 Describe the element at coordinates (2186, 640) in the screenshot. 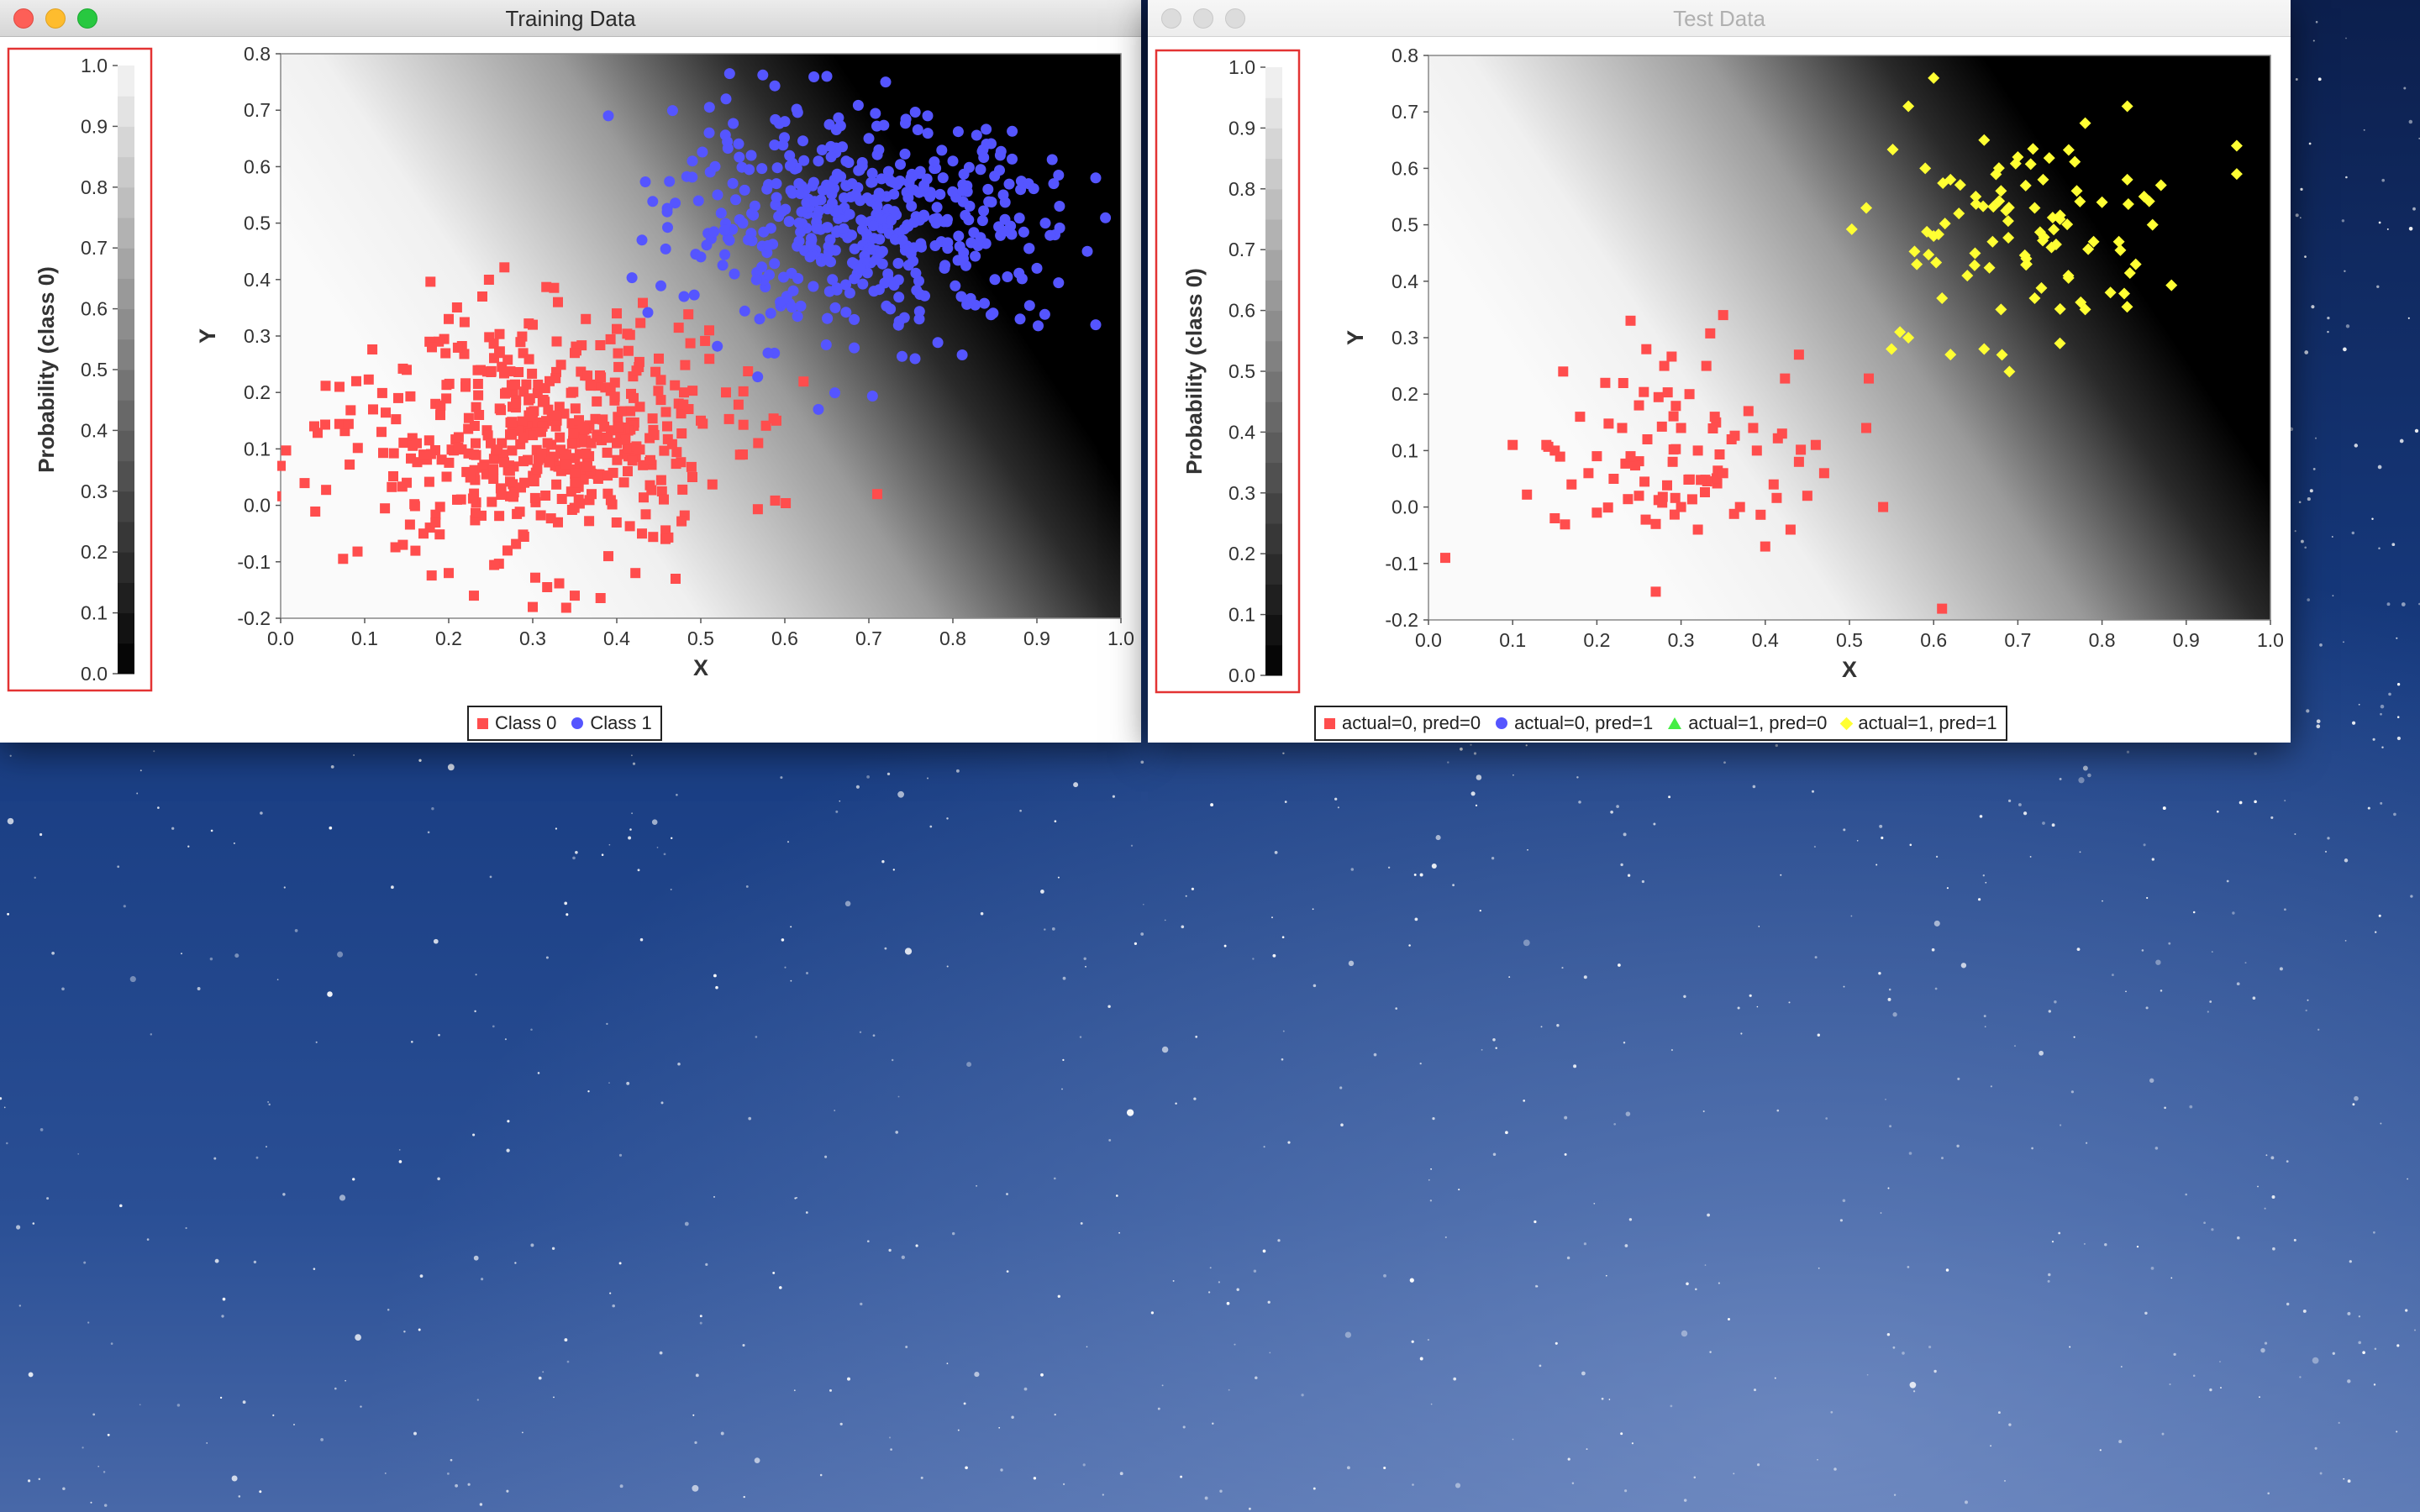

I see `x-tick-label: 0.9` at that location.